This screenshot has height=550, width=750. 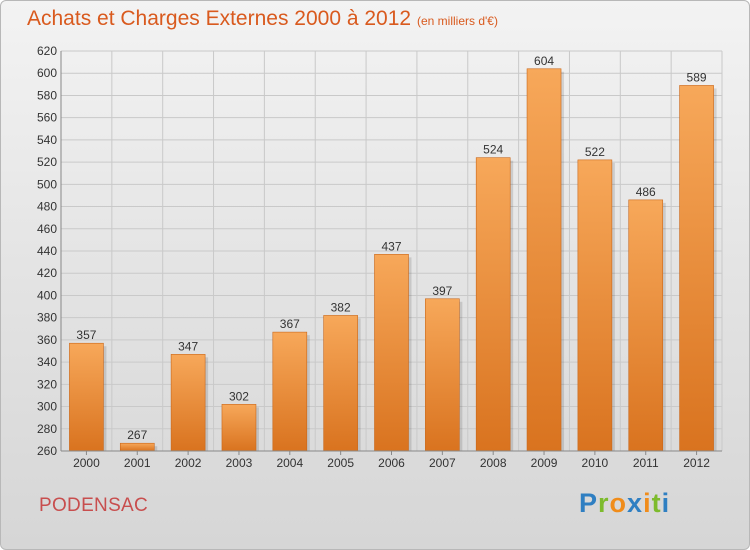 What do you see at coordinates (47, 451) in the screenshot?
I see `y-tick-label: 260` at bounding box center [47, 451].